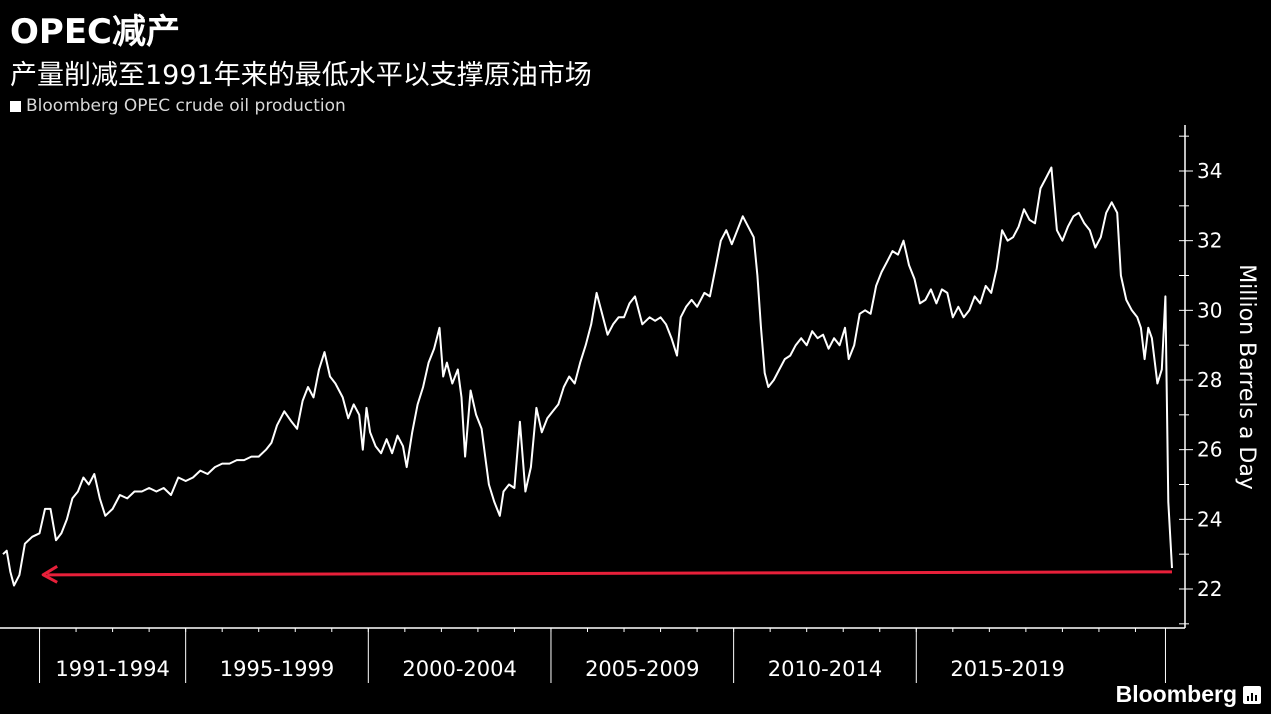  Describe the element at coordinates (49, 574) in the screenshot. I see `arrow-head` at that location.